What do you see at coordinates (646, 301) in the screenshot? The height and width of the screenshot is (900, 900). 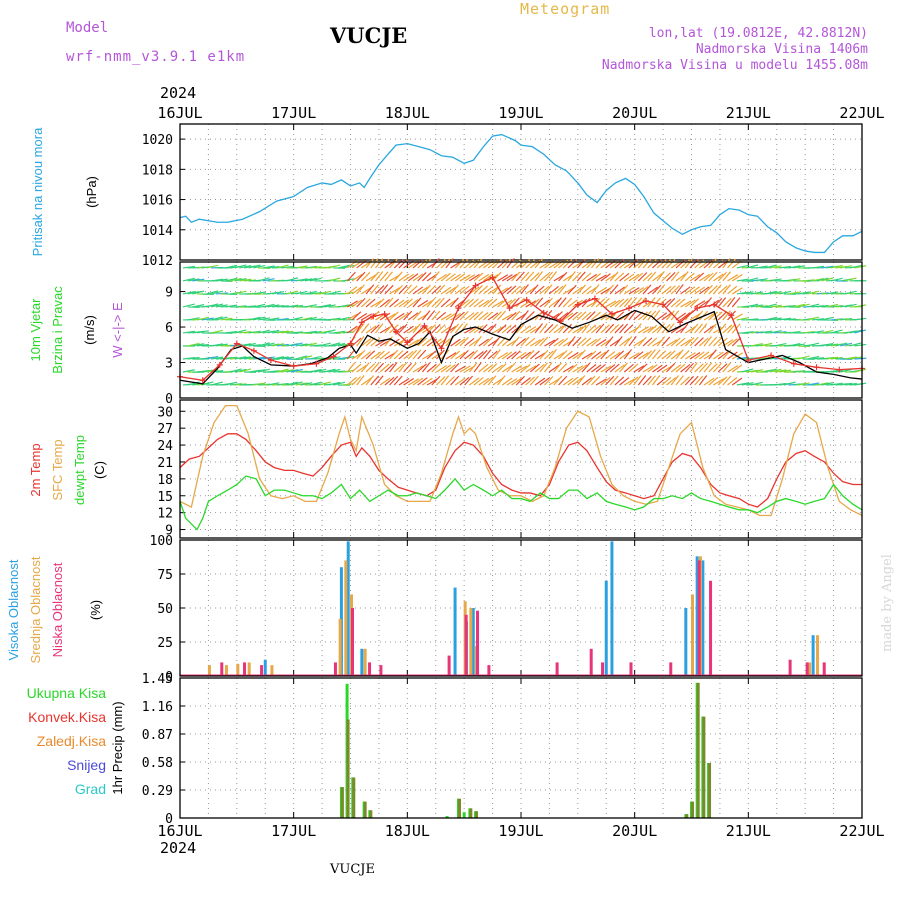 I see `gust-point` at bounding box center [646, 301].